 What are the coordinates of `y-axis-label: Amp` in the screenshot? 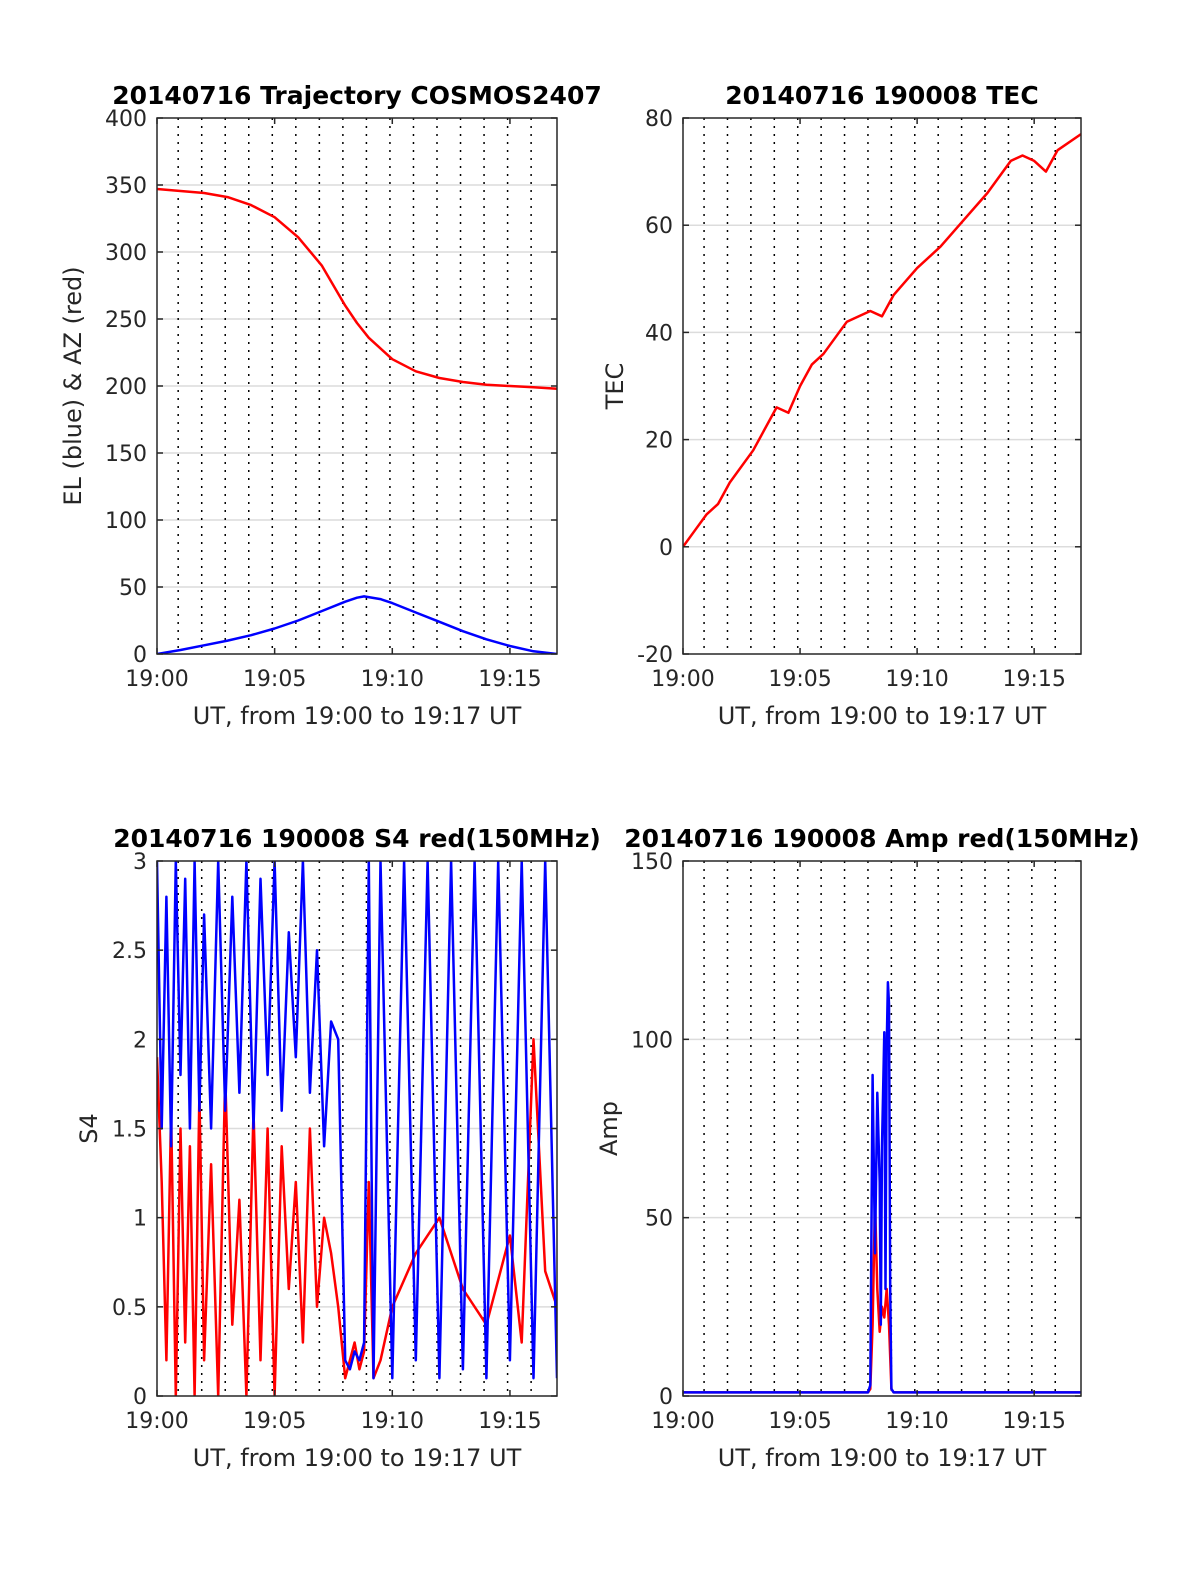 It's located at (609, 1128).